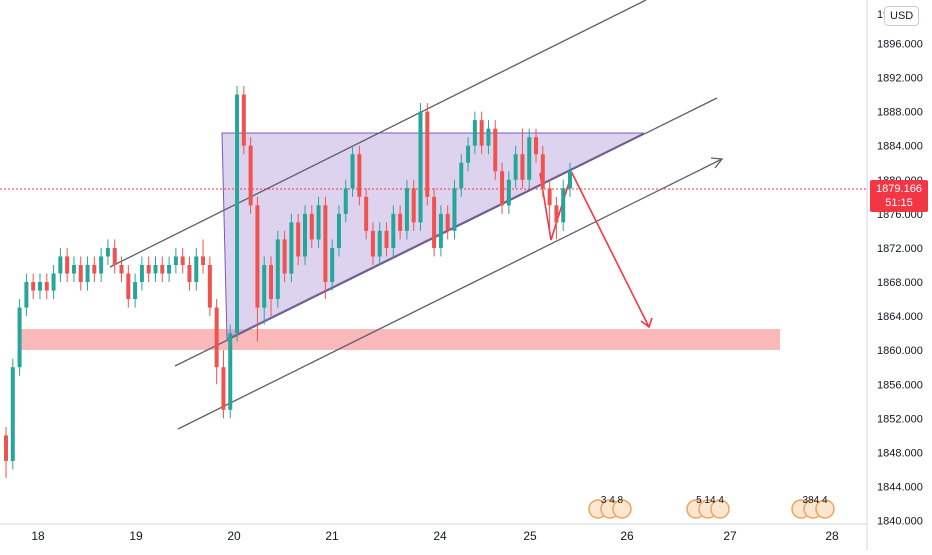 Image resolution: width=932 pixels, height=555 pixels. Describe the element at coordinates (708, 507) in the screenshot. I see `event-badge: 5 14 4` at that location.